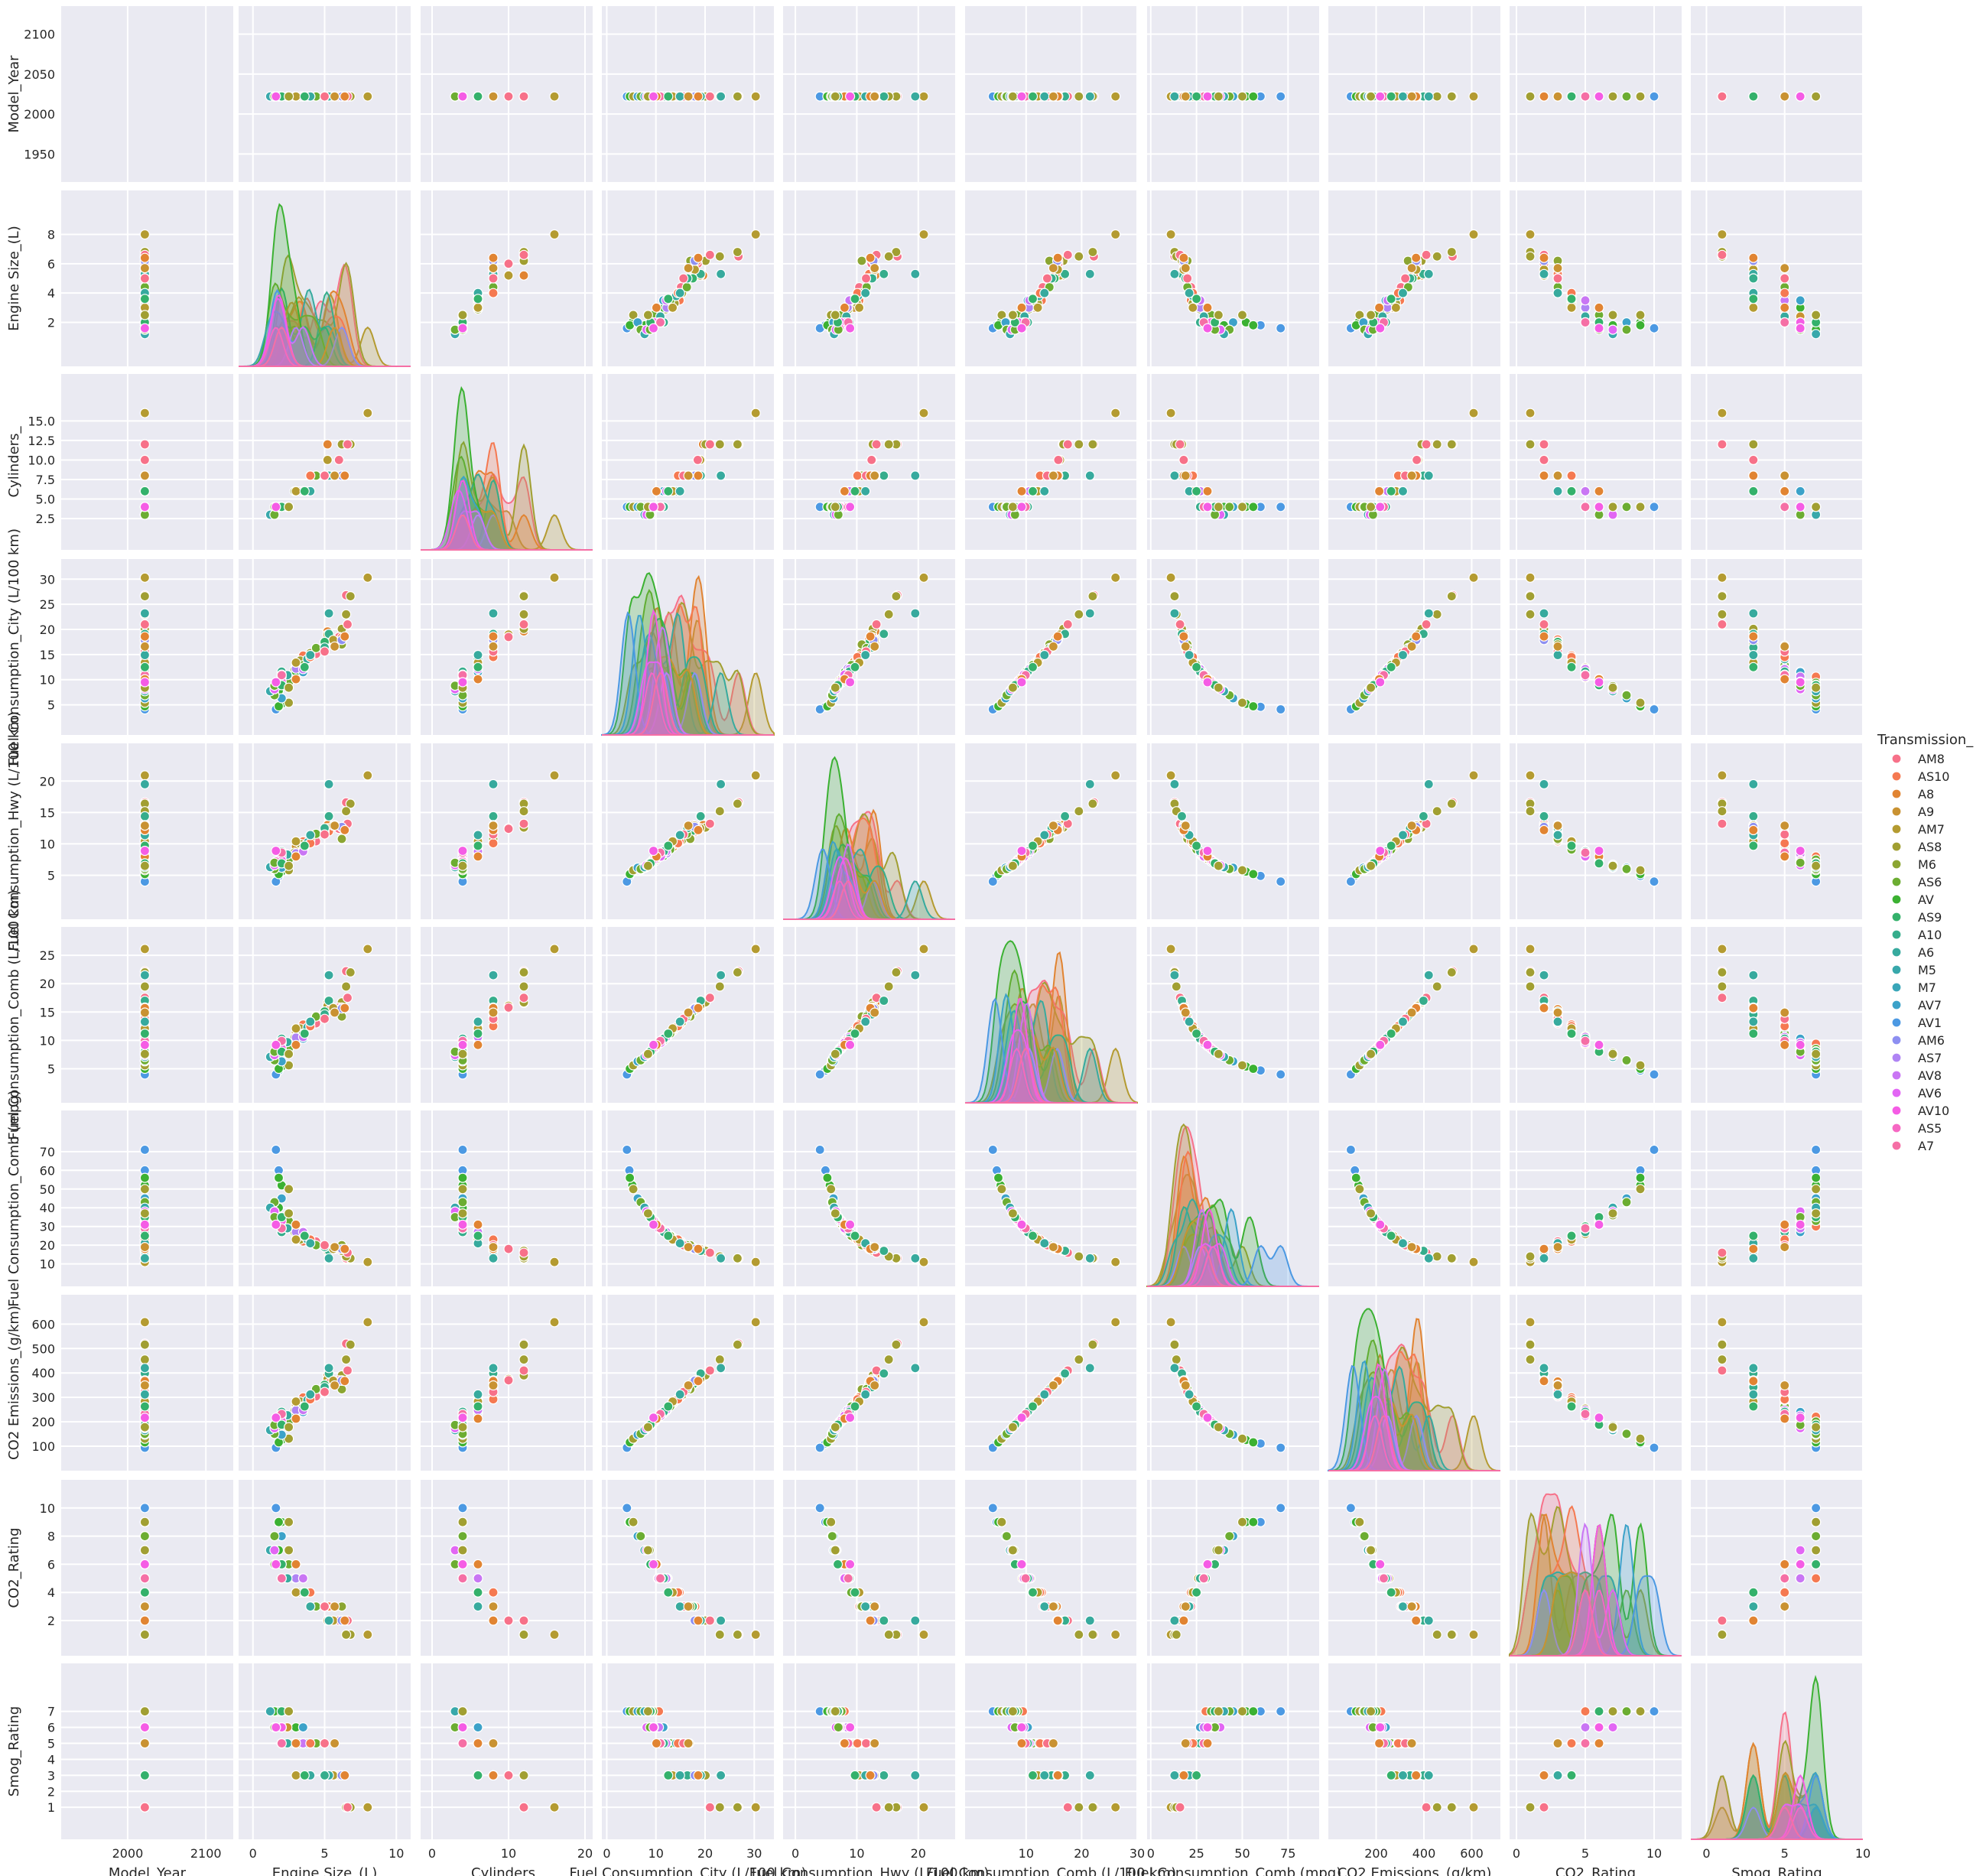  What do you see at coordinates (688, 647) in the screenshot?
I see `panel-r3-c3` at bounding box center [688, 647].